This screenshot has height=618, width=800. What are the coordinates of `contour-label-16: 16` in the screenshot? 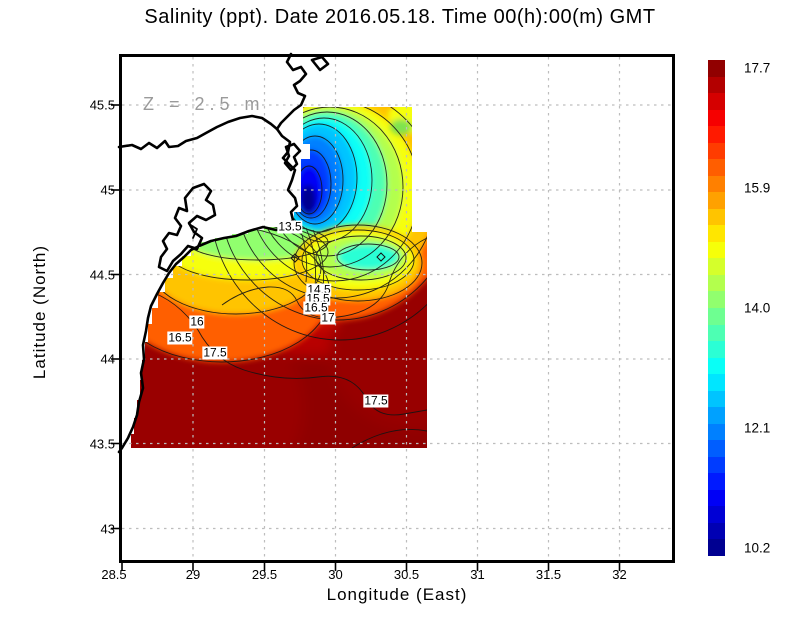 It's located at (197, 321).